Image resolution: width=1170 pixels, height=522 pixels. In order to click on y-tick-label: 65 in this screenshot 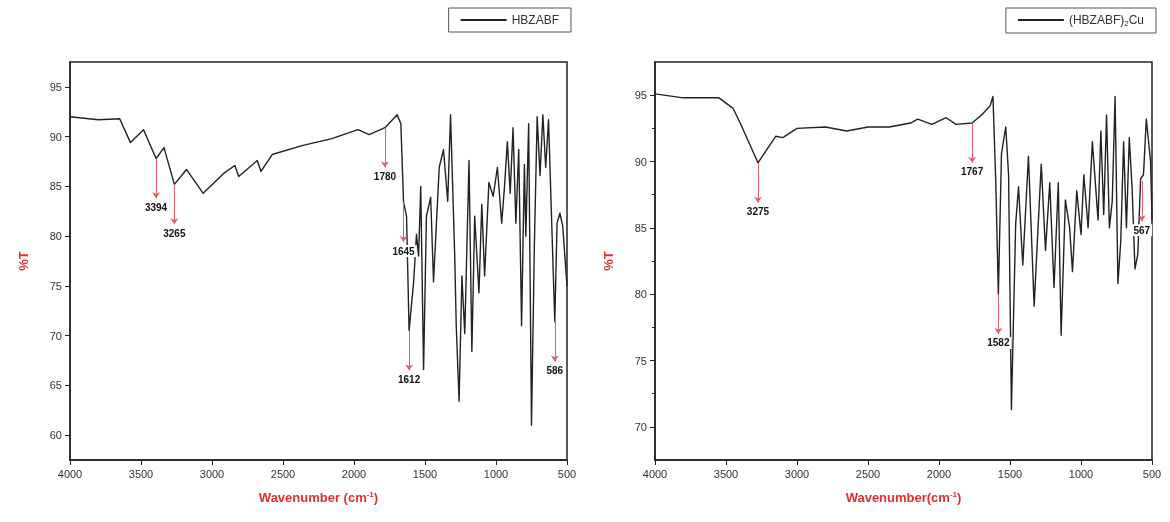, I will do `click(55, 385)`.